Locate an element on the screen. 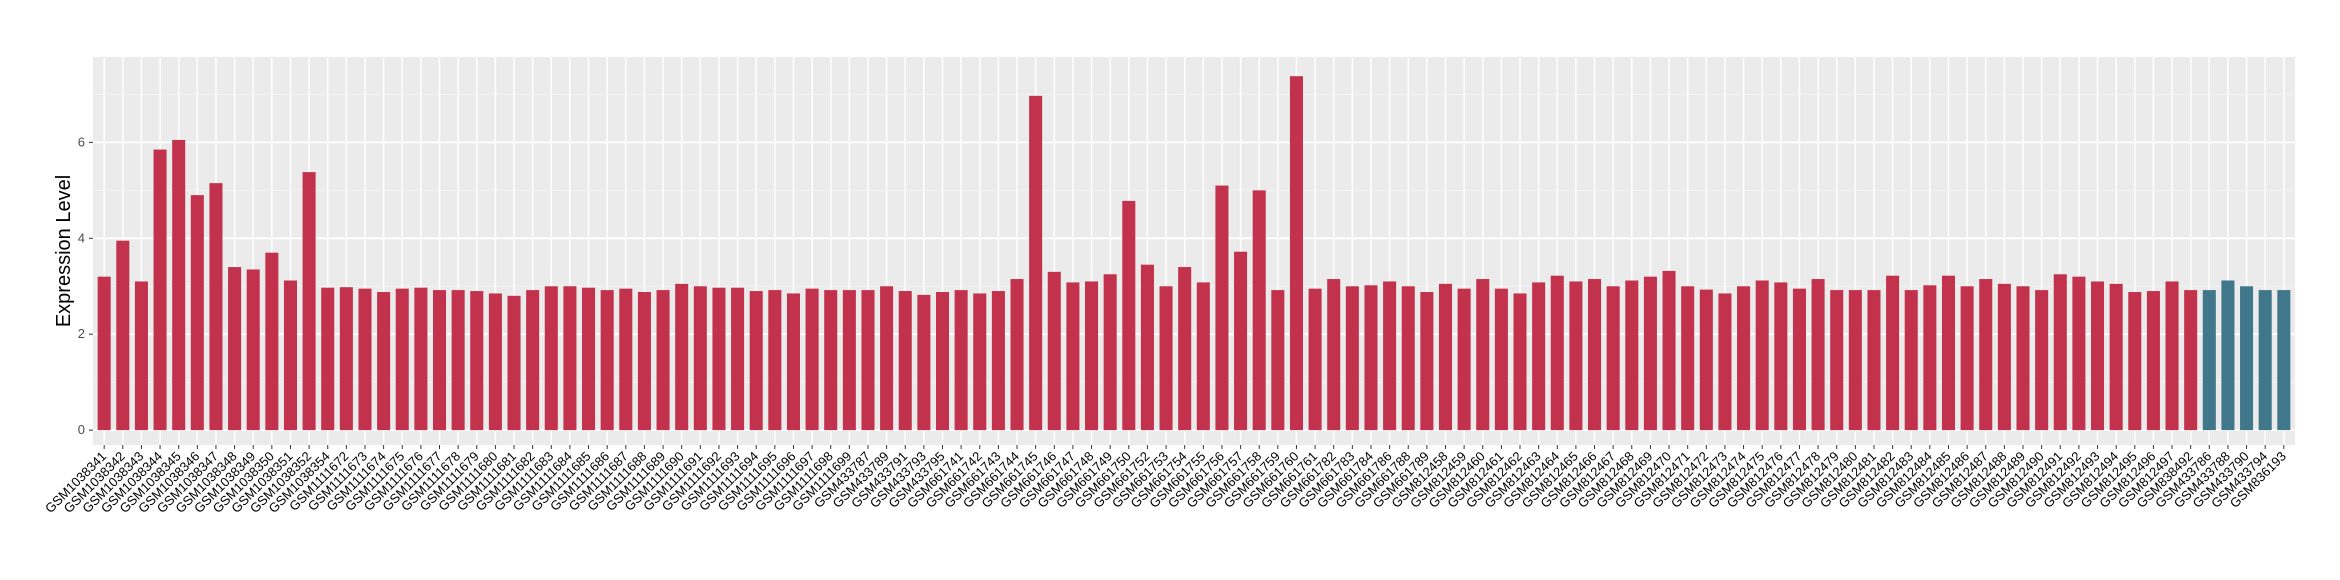  y-tick-label: 4 is located at coordinates (81, 237).